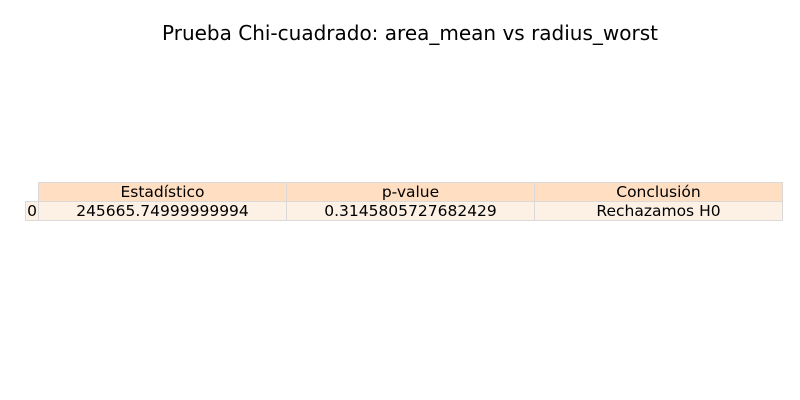 This screenshot has height=400, width=800. Describe the element at coordinates (410, 192) in the screenshot. I see `column-header-p-value: p-value` at that location.